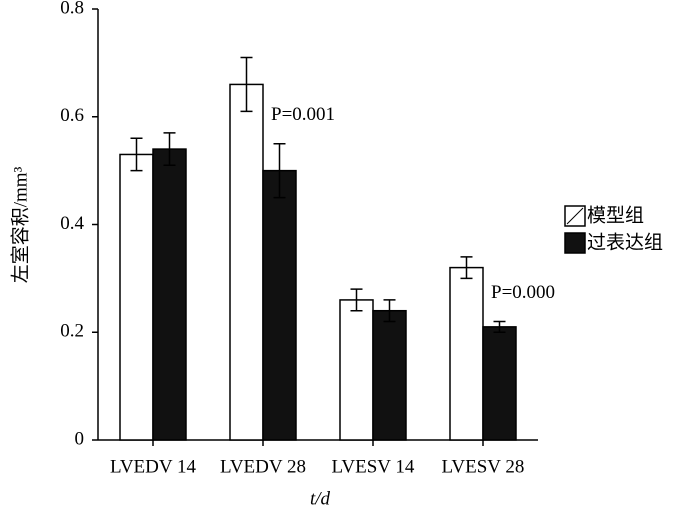 This screenshot has height=515, width=700. Describe the element at coordinates (72, 9) in the screenshot. I see `y-tick-label: 0.8` at that location.